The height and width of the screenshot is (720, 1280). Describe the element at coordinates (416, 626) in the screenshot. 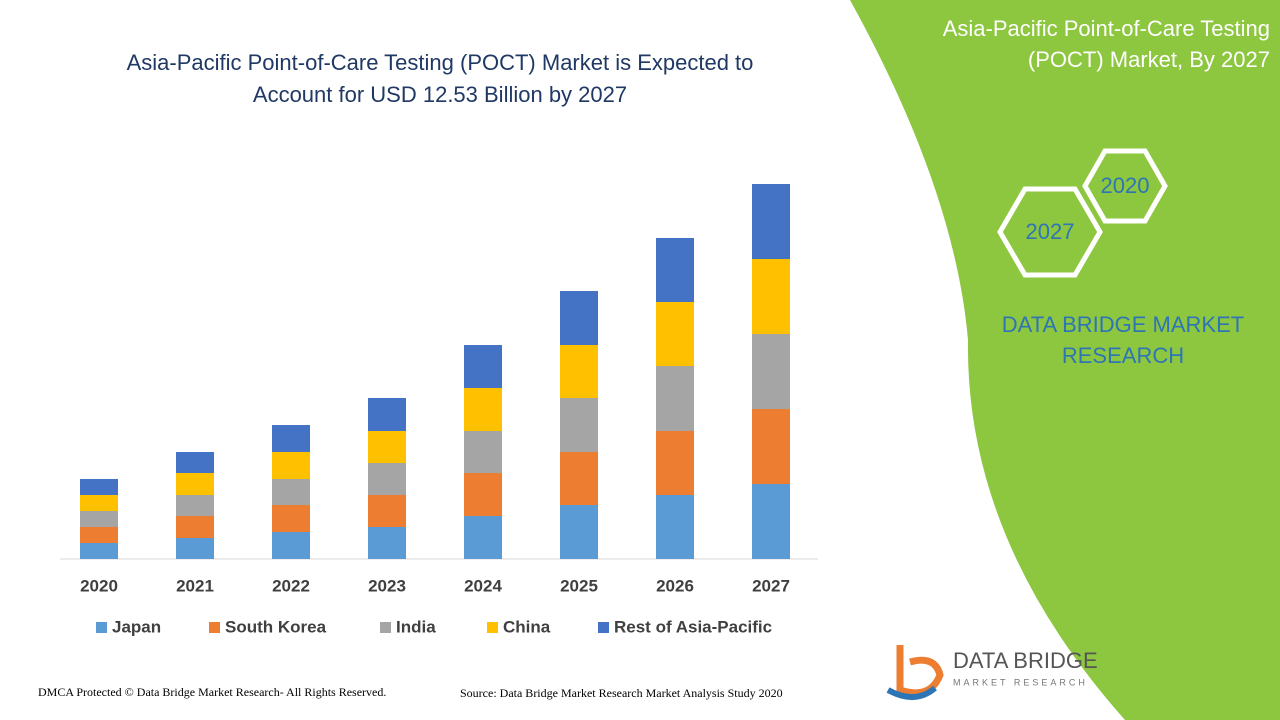

I see `legend-label: India` at that location.